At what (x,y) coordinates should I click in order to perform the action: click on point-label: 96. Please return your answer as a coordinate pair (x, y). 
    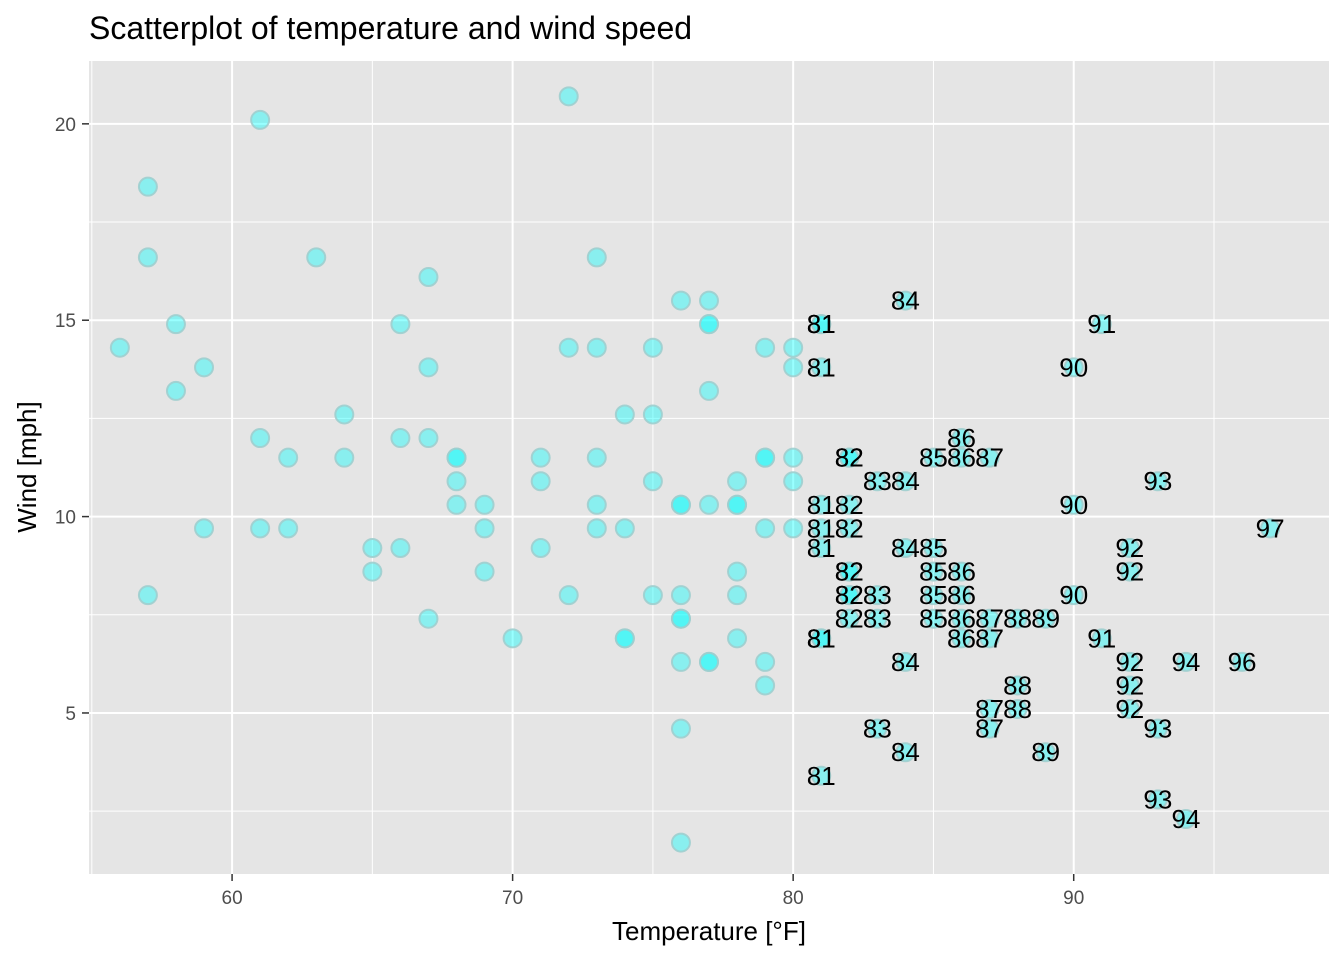
    Looking at the image, I should click on (1242, 662).